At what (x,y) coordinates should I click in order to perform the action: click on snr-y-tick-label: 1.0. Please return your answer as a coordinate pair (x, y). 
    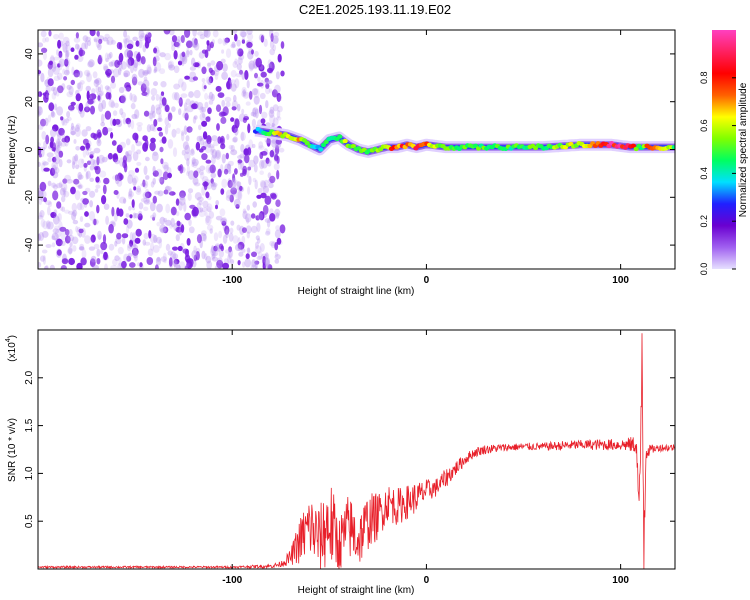
    Looking at the image, I should click on (29, 473).